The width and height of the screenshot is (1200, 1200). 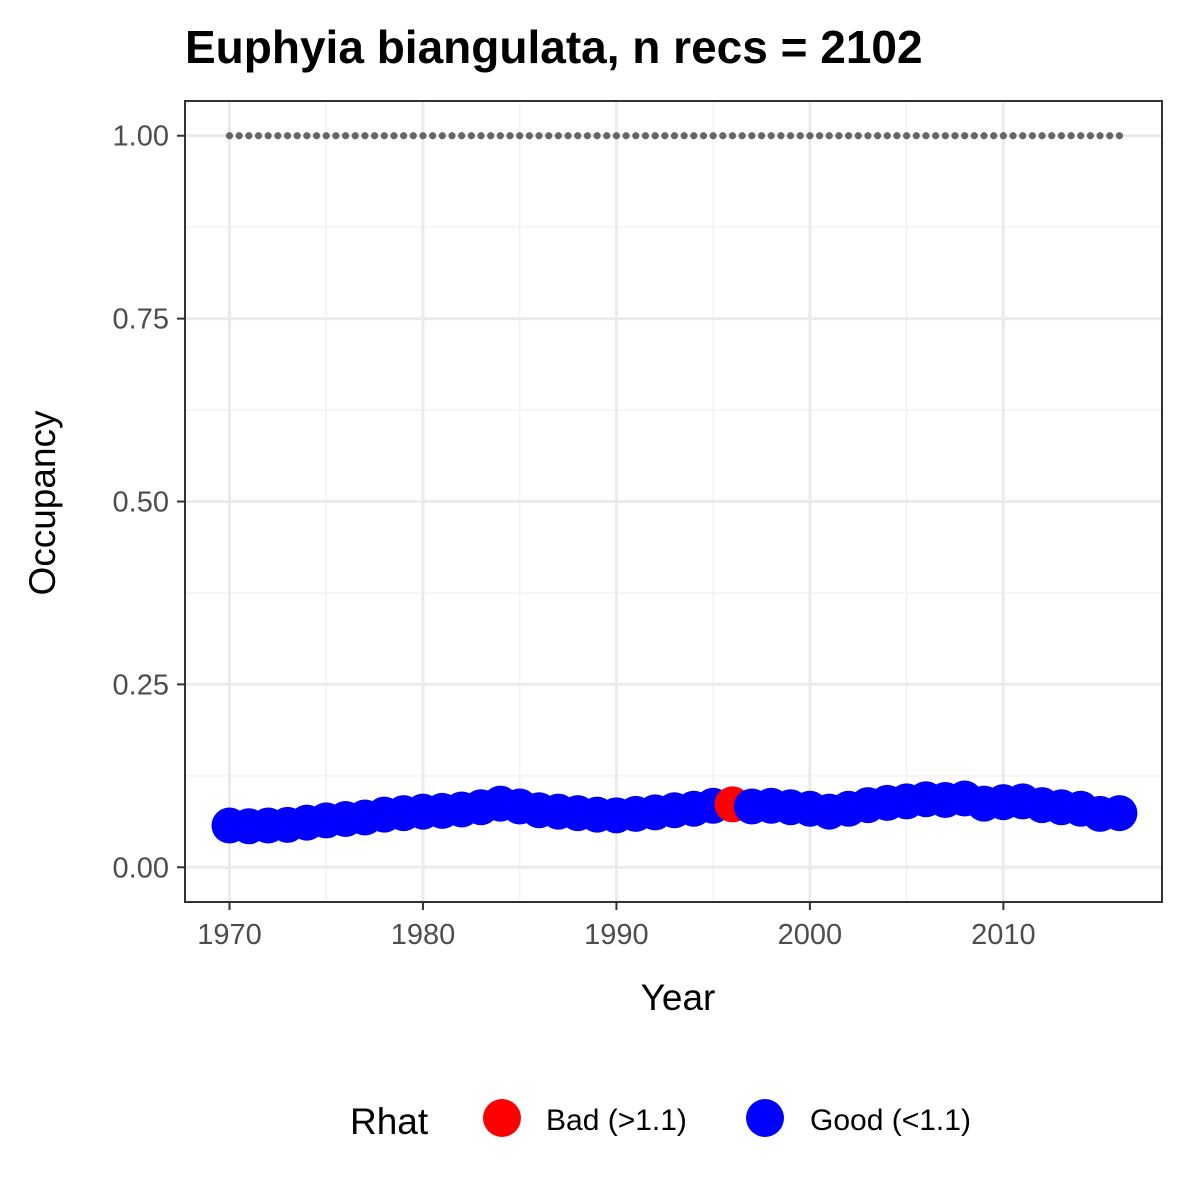 What do you see at coordinates (810, 935) in the screenshot?
I see `x-tick-label: 2000` at bounding box center [810, 935].